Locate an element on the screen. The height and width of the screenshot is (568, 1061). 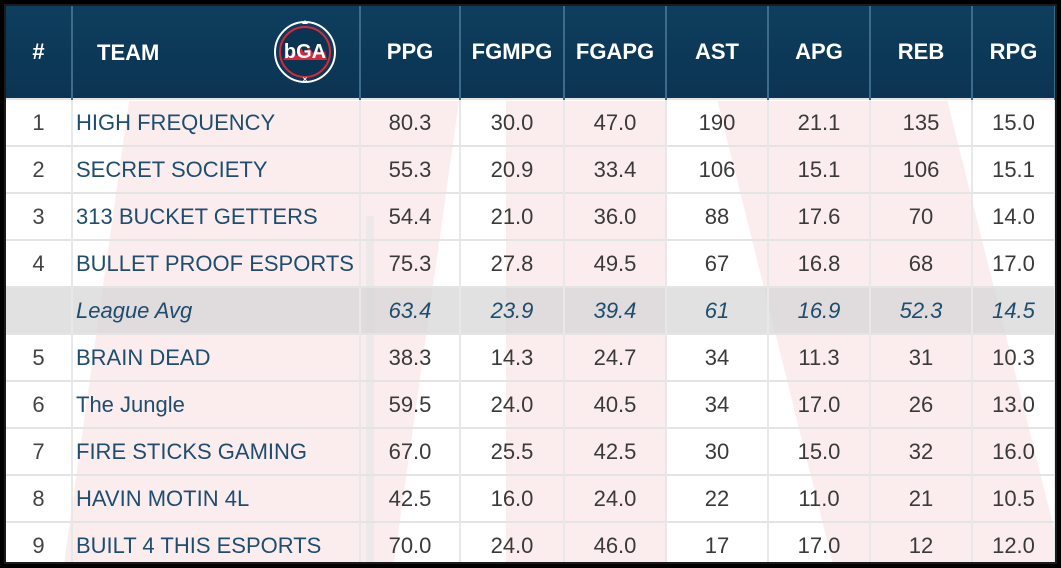
rpg-cell: 12.0 is located at coordinates (1013, 541).